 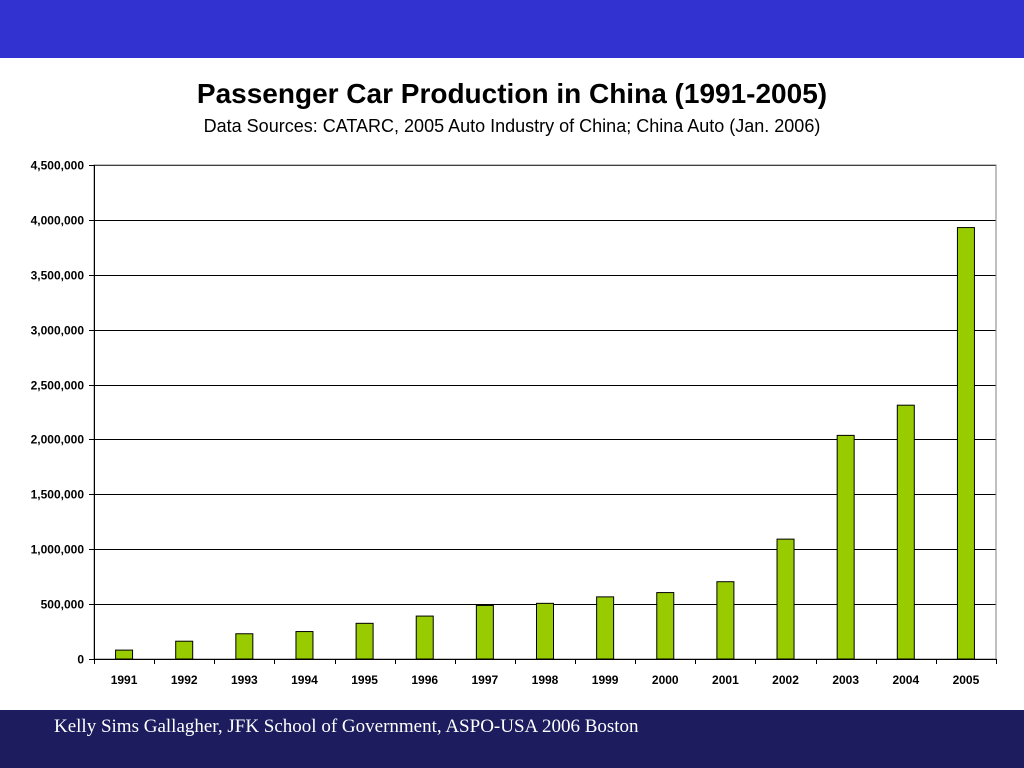 I want to click on y-tick-label: 2,500,000, so click(x=58, y=386).